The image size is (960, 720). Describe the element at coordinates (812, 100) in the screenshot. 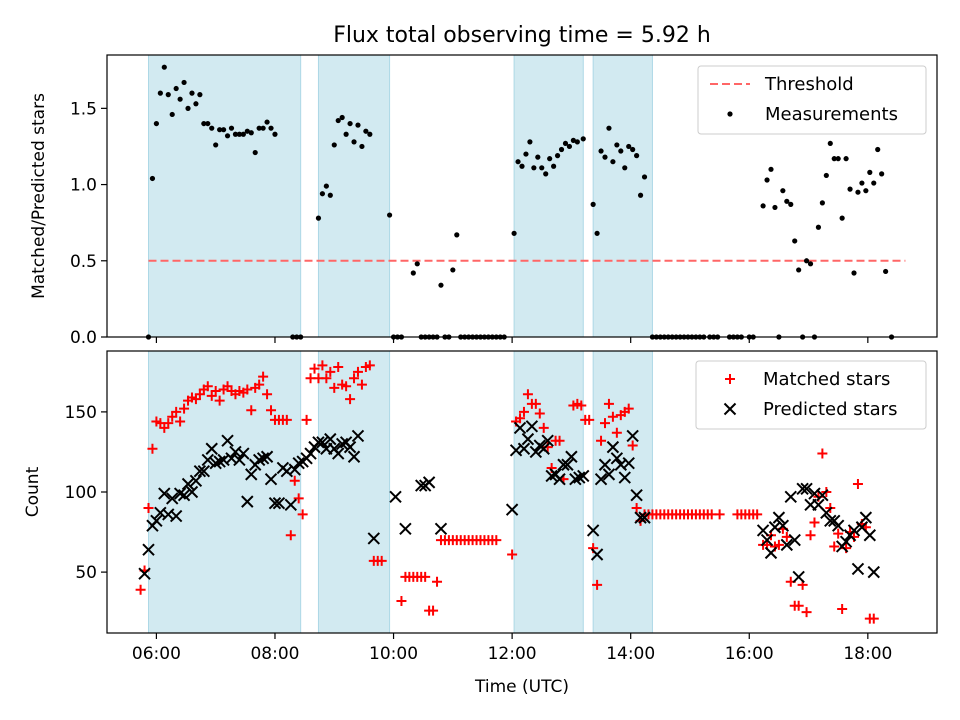

I see `ratio-legend-box` at that location.